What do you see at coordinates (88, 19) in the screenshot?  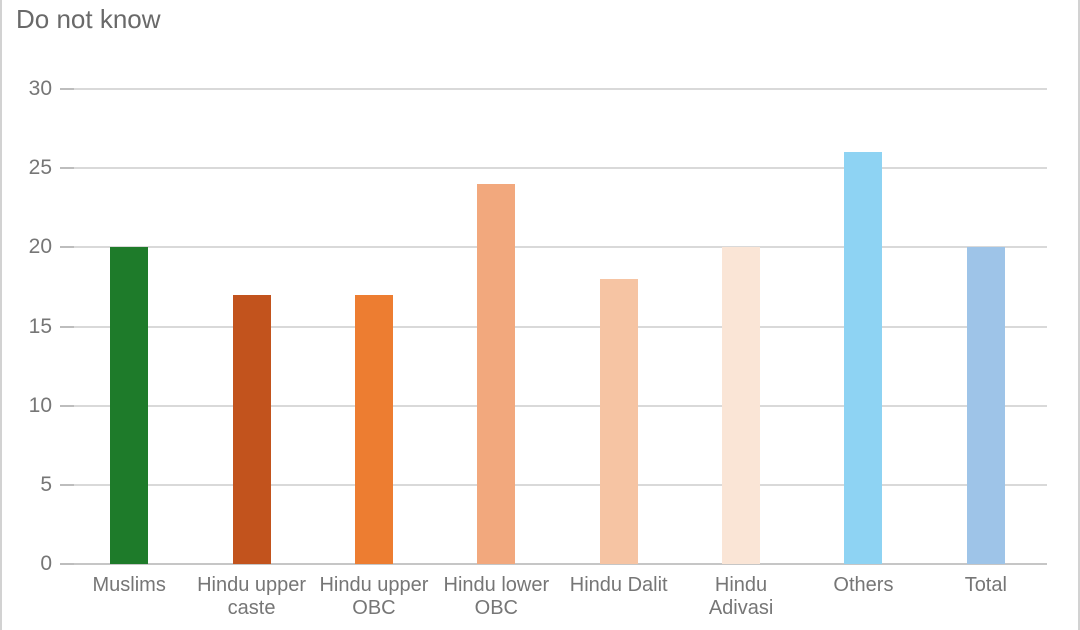 I see `chart-title: Do not know` at bounding box center [88, 19].